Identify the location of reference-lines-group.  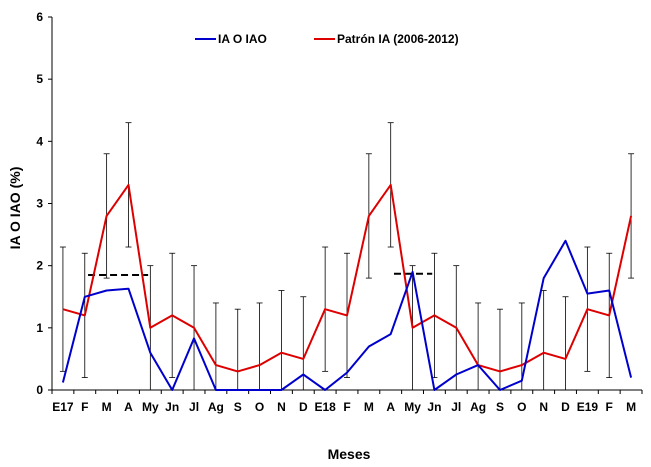
(260, 274).